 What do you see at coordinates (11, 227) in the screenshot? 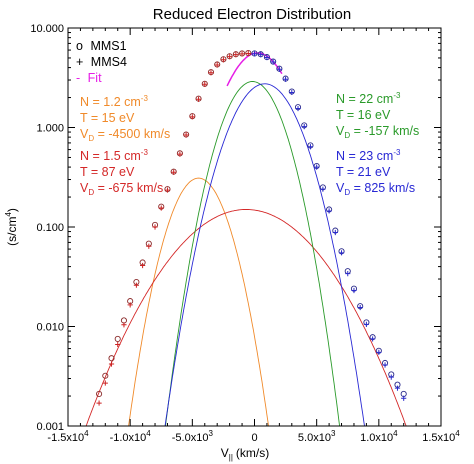
I see `y-axis-title: (s/cm4)` at bounding box center [11, 227].